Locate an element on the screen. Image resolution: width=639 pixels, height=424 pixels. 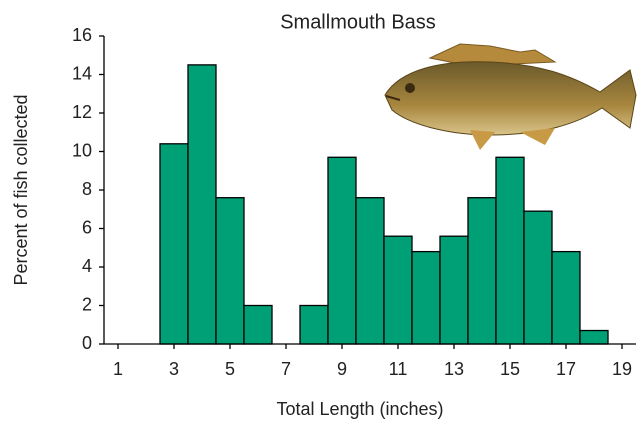
x-tick-label: 19 is located at coordinates (622, 369).